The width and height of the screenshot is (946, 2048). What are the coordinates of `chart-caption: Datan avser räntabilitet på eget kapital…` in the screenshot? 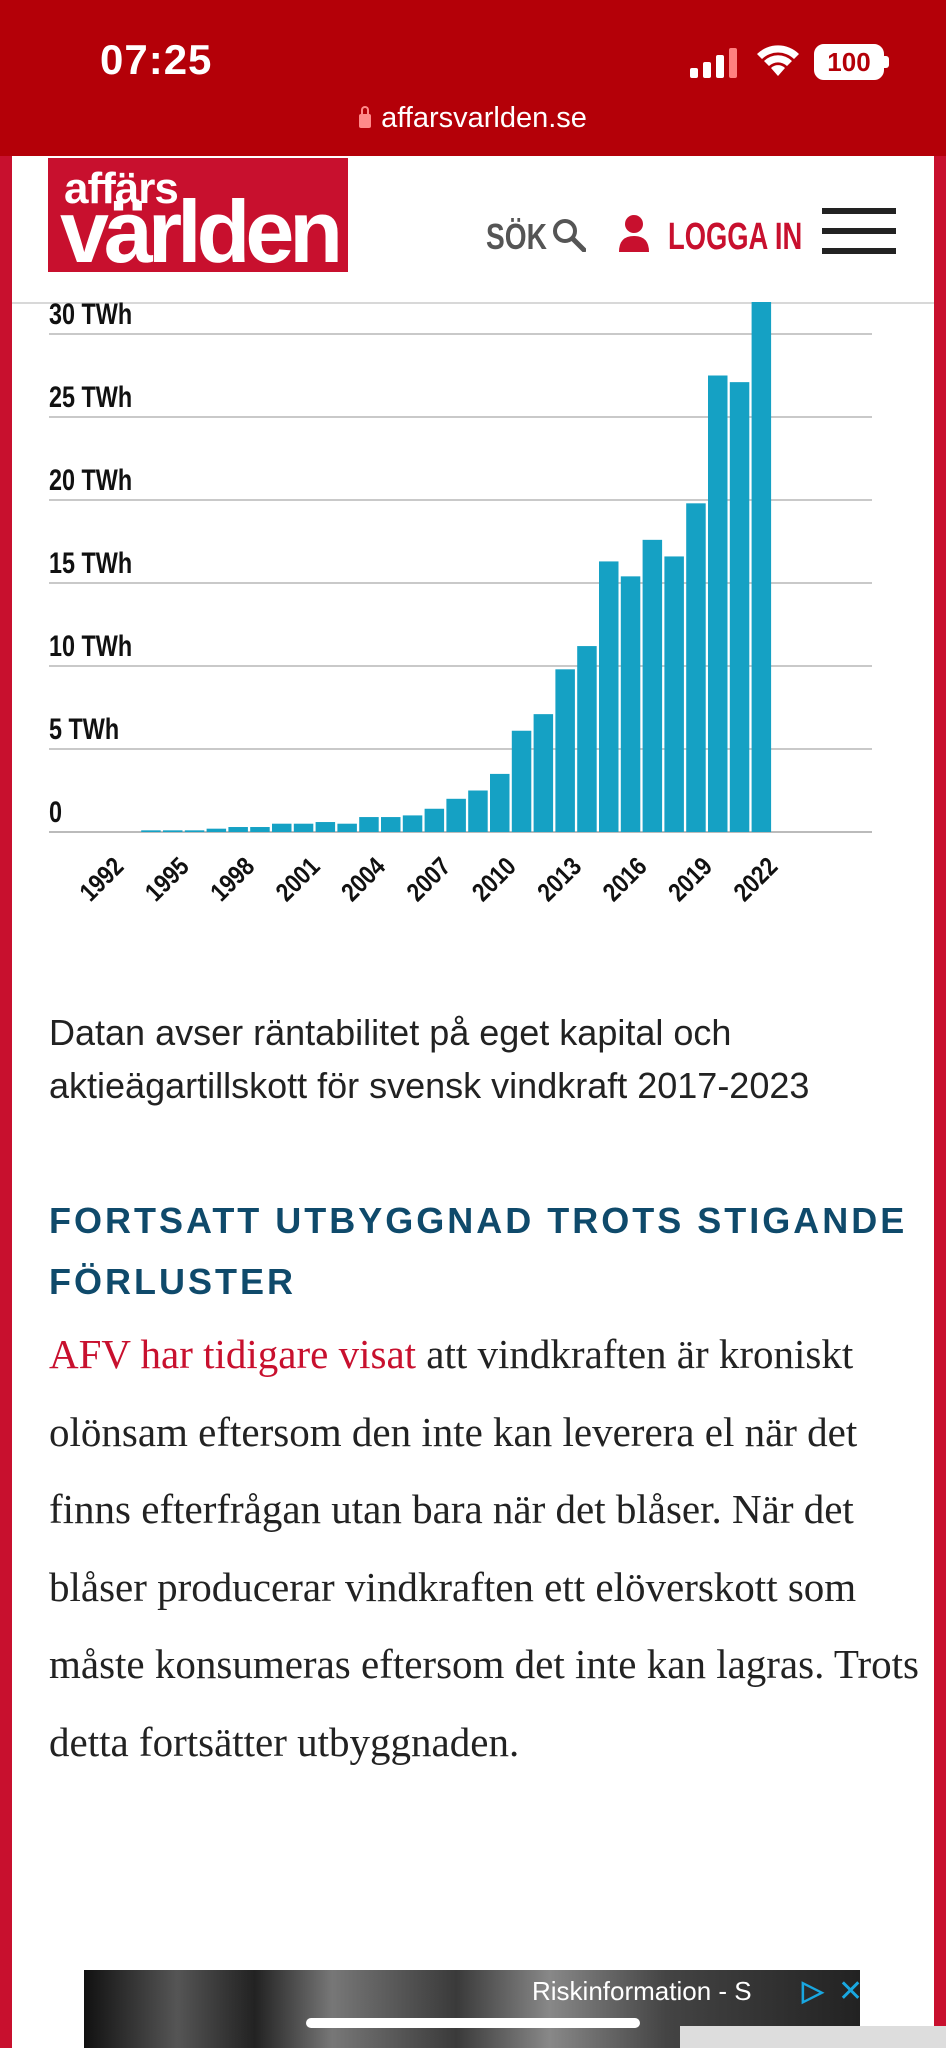 It's located at (429, 1059).